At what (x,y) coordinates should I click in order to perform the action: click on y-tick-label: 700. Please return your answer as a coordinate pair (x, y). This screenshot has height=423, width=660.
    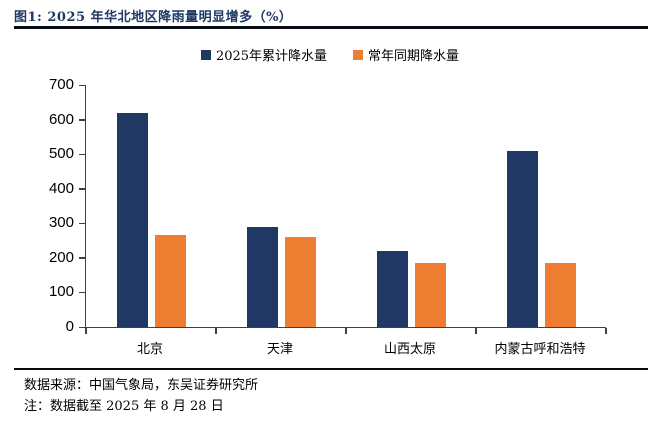
    Looking at the image, I should click on (61, 84).